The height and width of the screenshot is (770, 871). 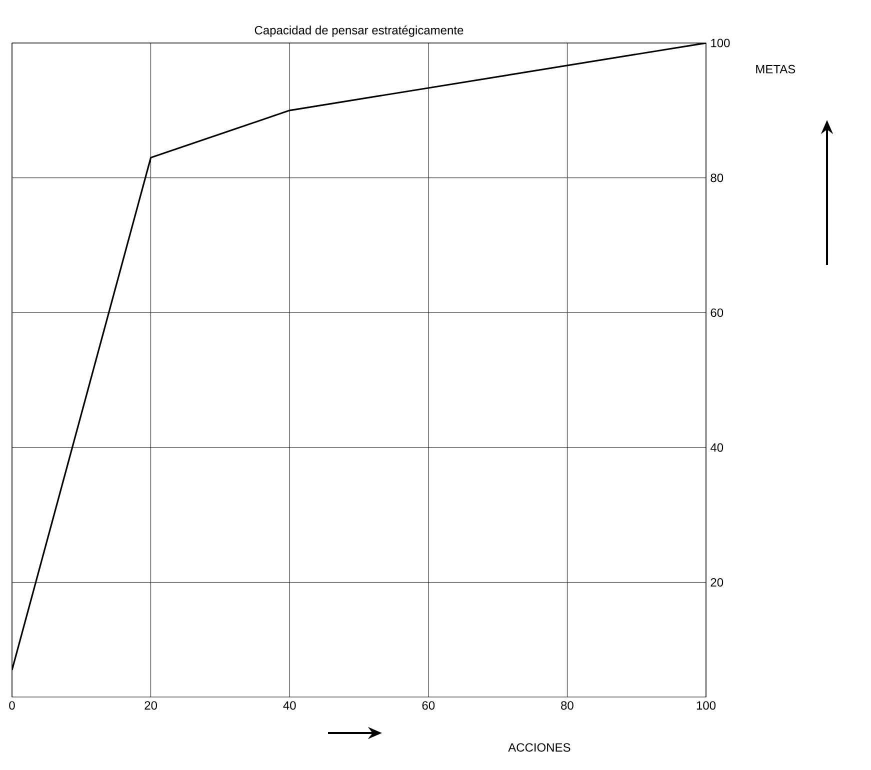 I want to click on y-axis-title: METAS, so click(x=776, y=69).